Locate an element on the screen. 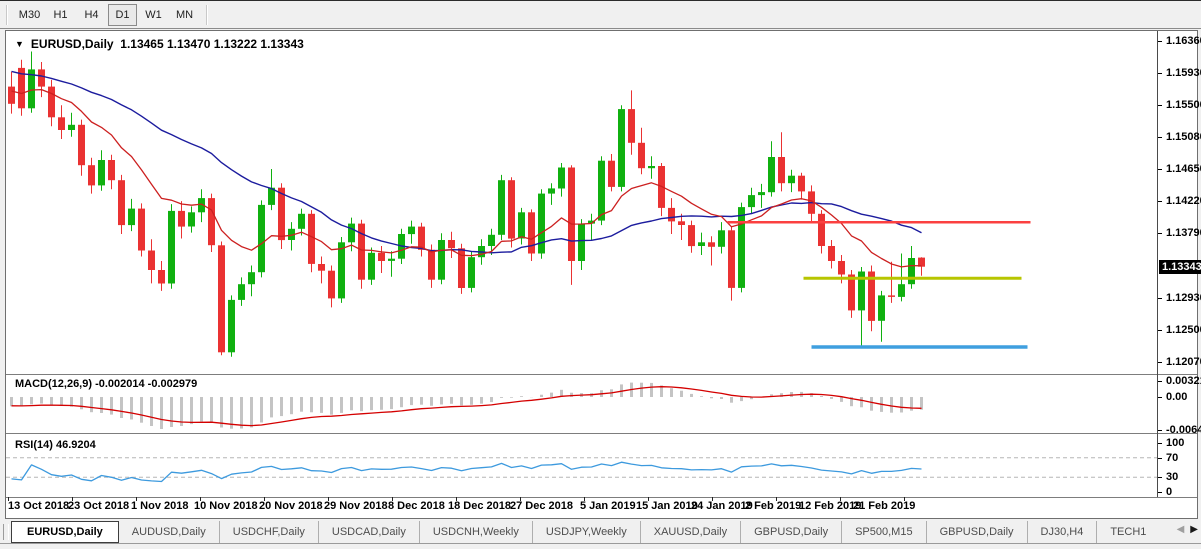 This screenshot has width=1201, height=549. tab-audusd-daily: AUDUSD,Daily is located at coordinates (168, 532).